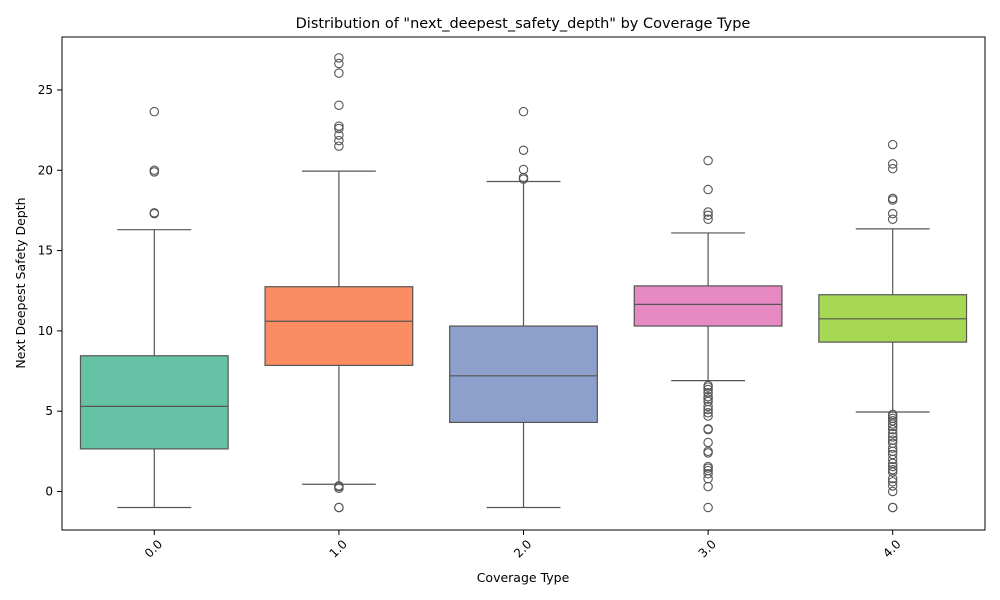 The height and width of the screenshot is (600, 1000). Describe the element at coordinates (45, 90) in the screenshot. I see `y-tick-label: 25` at that location.